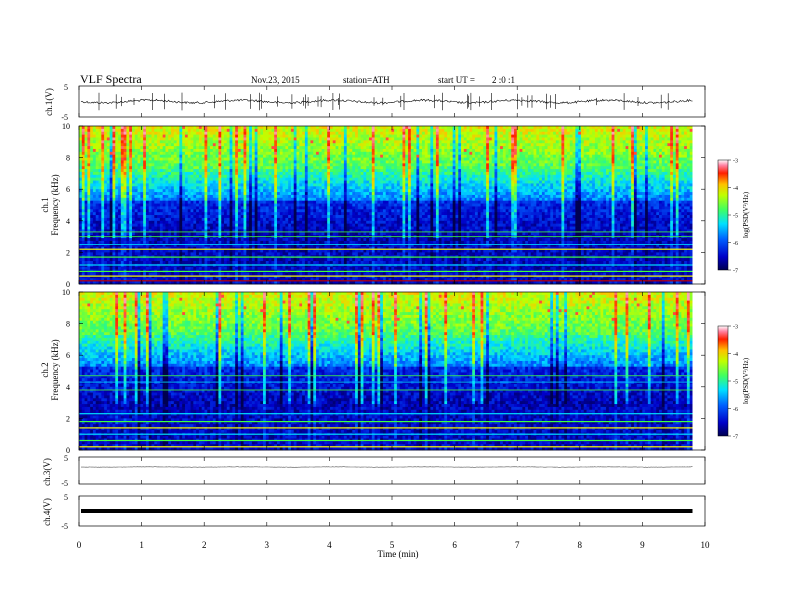 The width and height of the screenshot is (792, 612). Describe the element at coordinates (66, 497) in the screenshot. I see `ch4-ytick-top: 5` at that location.